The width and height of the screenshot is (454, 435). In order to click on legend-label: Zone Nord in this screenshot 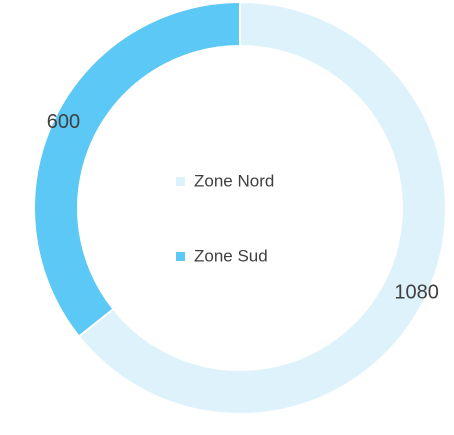, I will do `click(234, 180)`.